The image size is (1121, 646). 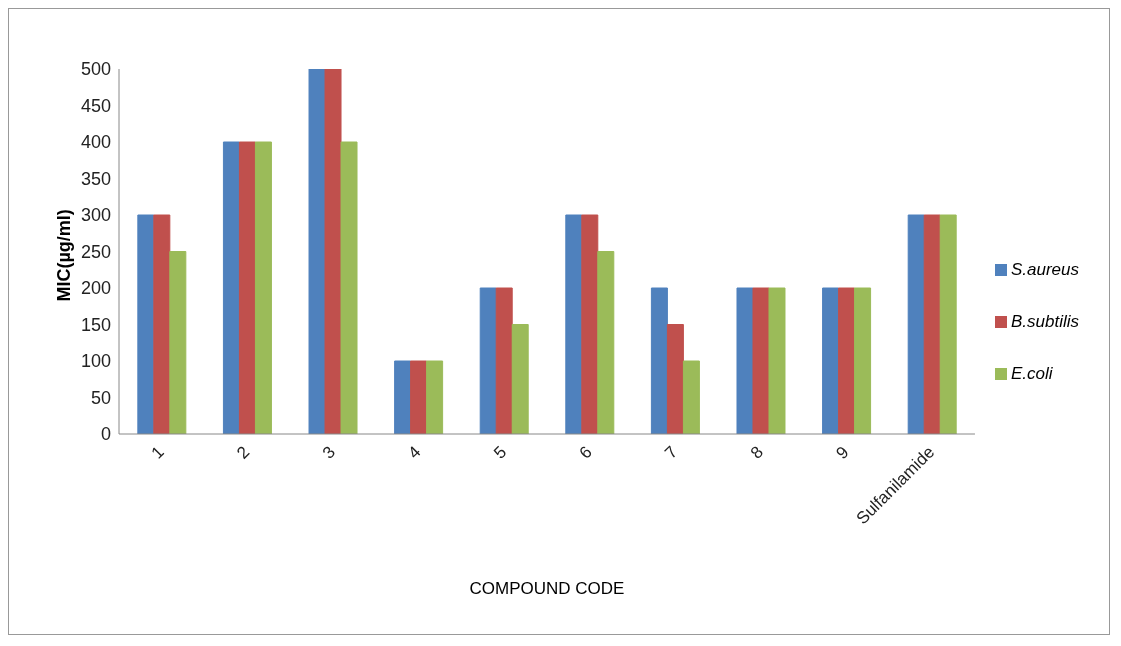 I want to click on legend-label: E.coli, so click(x=1031, y=373).